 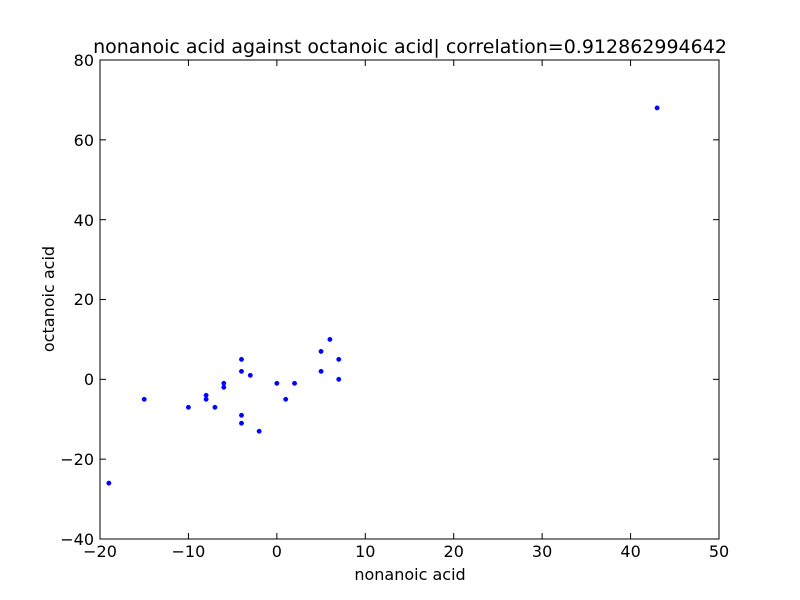 What do you see at coordinates (84, 220) in the screenshot?
I see `y-tick-label: 40` at bounding box center [84, 220].